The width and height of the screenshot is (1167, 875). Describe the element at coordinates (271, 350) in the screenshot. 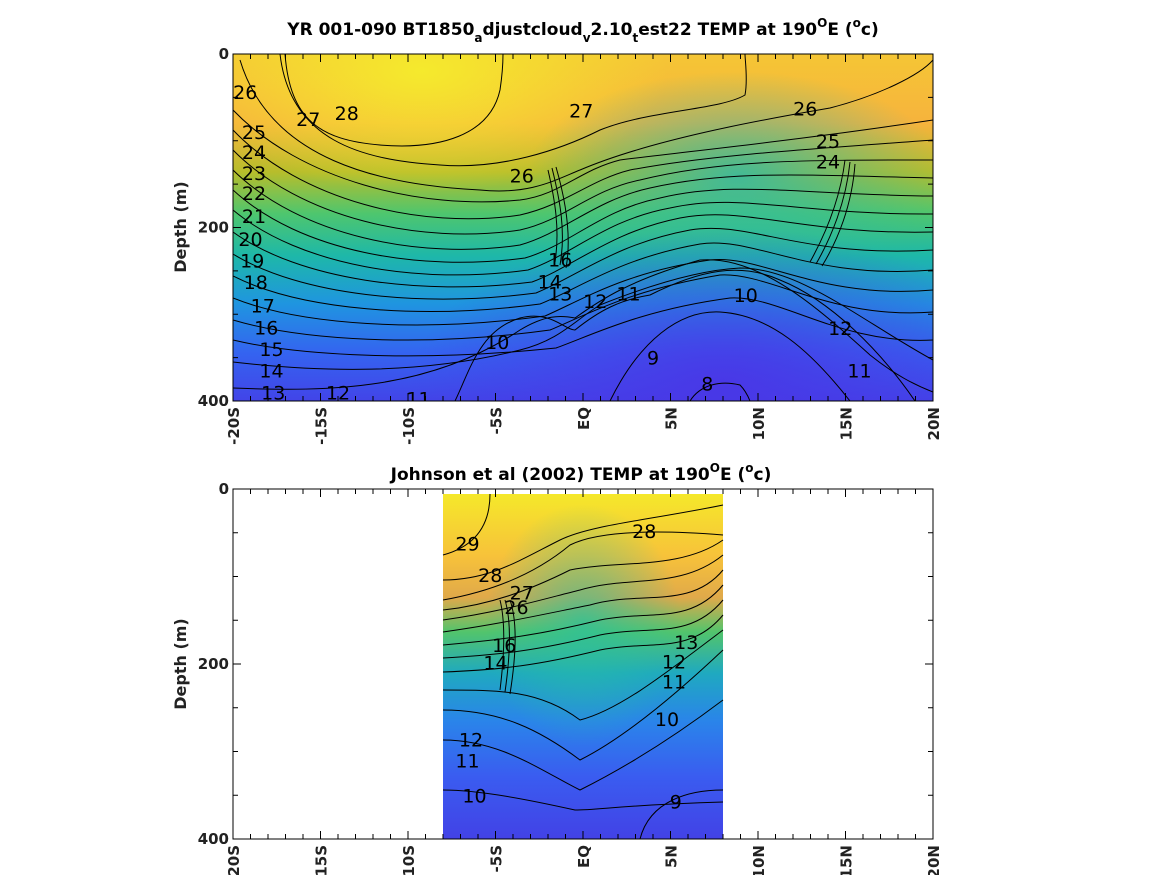

I see `contour-label: 15` at that location.